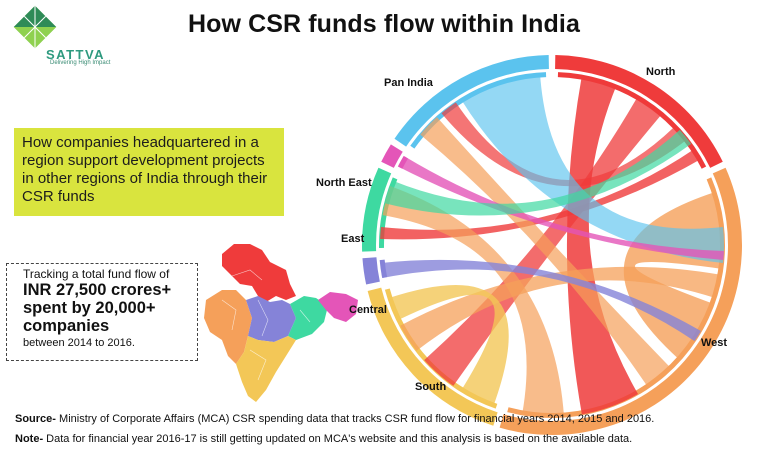  What do you see at coordinates (661, 72) in the screenshot?
I see `label-north: North` at bounding box center [661, 72].